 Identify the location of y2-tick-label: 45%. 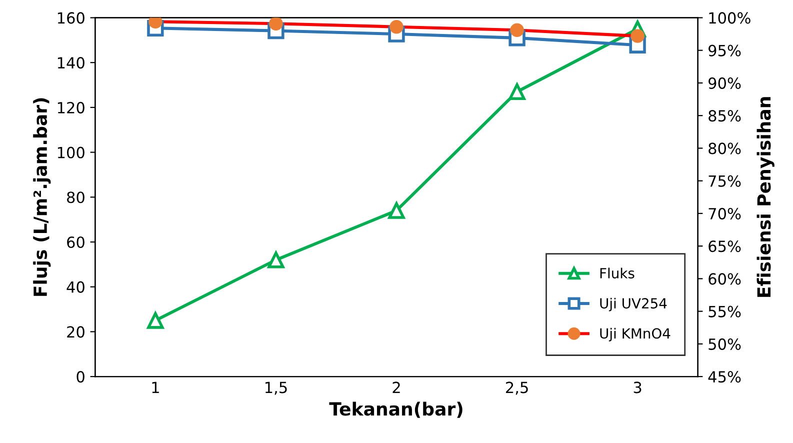
(724, 377).